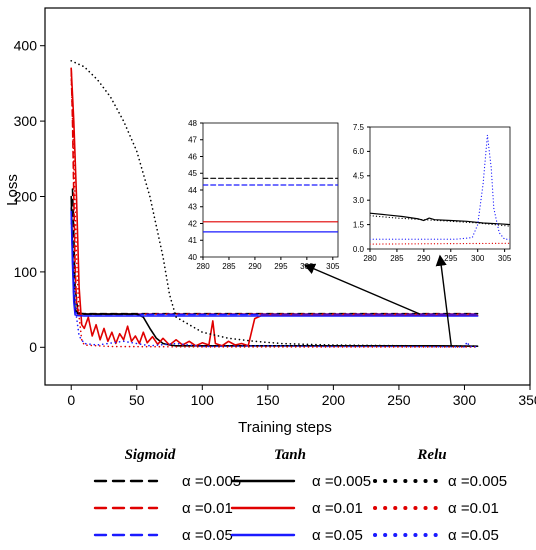 The width and height of the screenshot is (536, 550). What do you see at coordinates (192, 257) in the screenshot?
I see `y-tick-label: 40` at bounding box center [192, 257].